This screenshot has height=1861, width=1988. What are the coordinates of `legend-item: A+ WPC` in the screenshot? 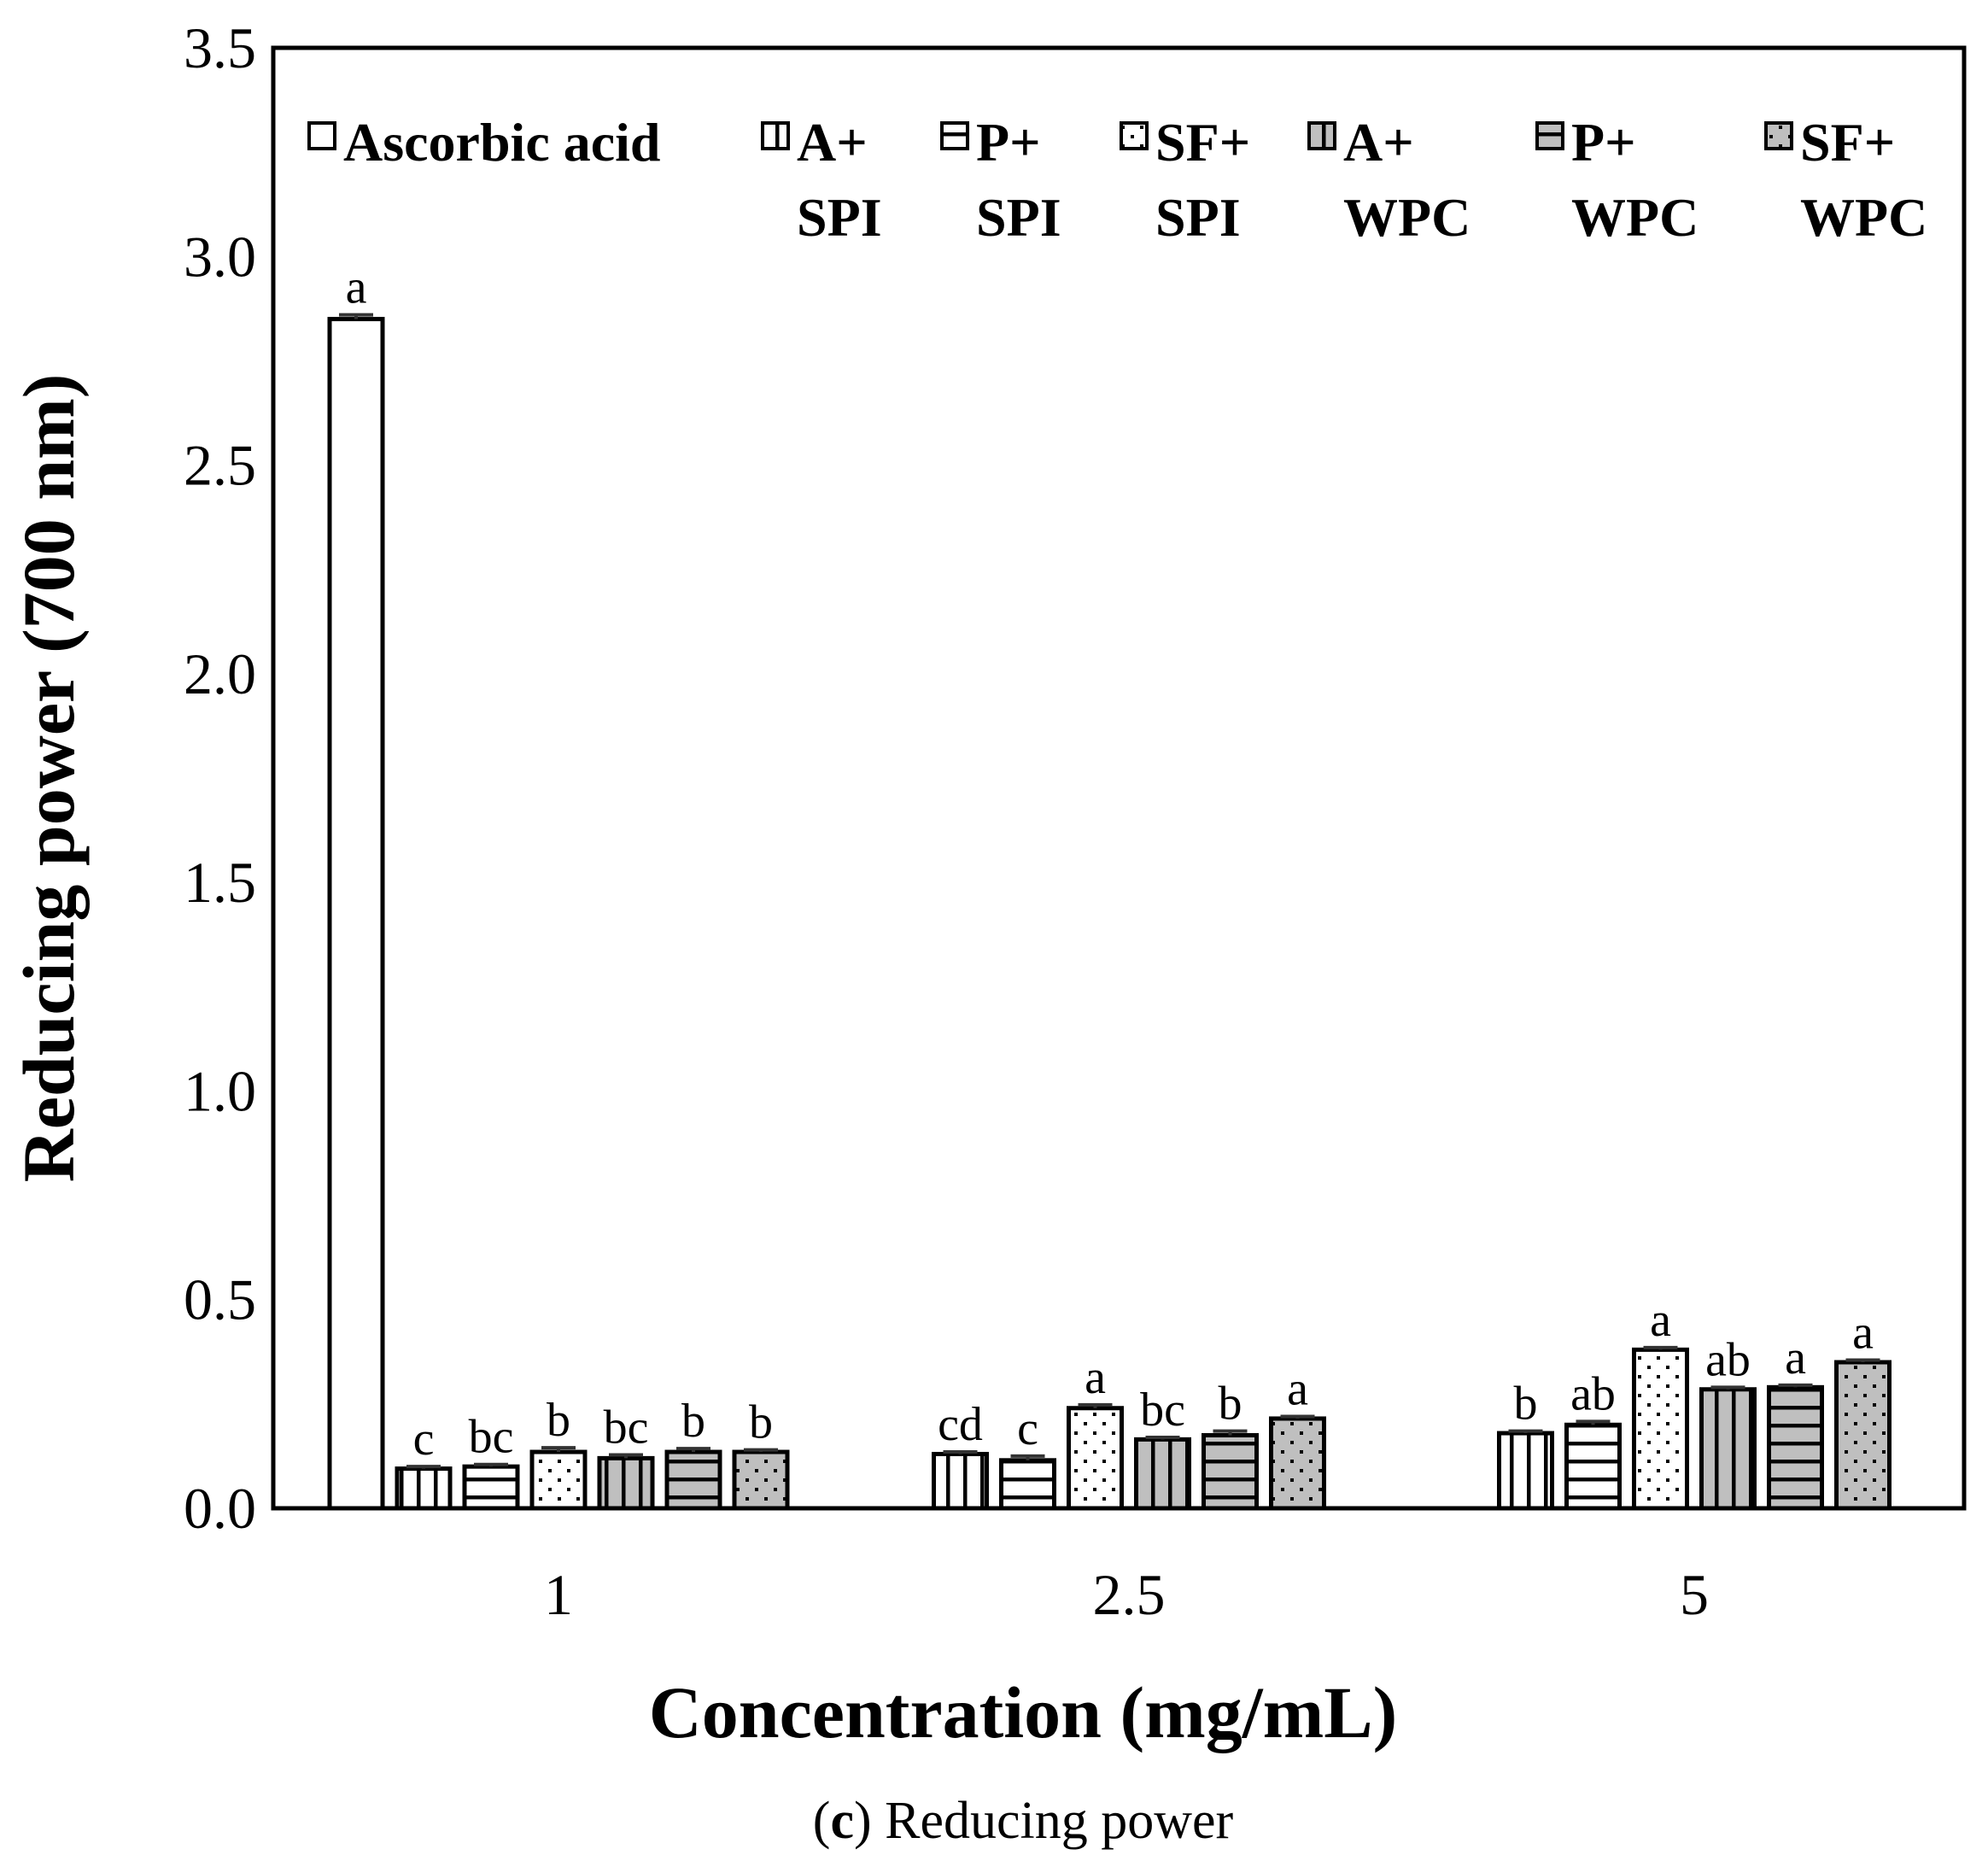 It's located at (1389, 180).